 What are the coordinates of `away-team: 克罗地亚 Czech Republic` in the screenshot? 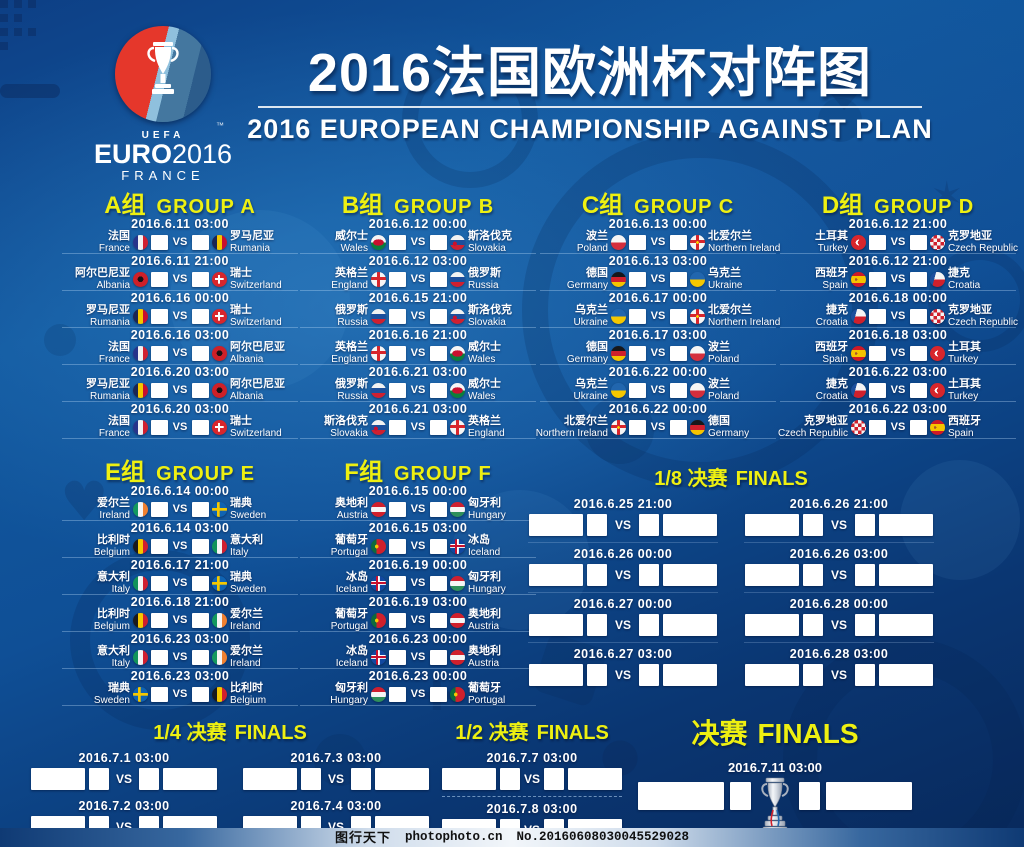 It's located at (983, 241).